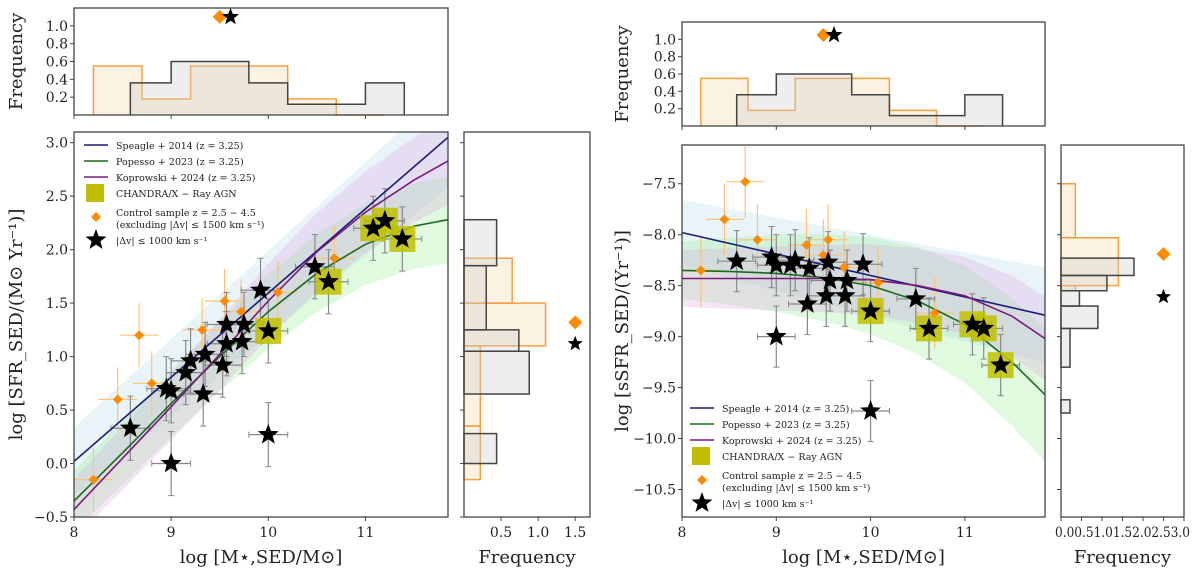 The height and width of the screenshot is (572, 1200). What do you see at coordinates (16, 61) in the screenshot?
I see `top-hist-ylabel: Frequency` at bounding box center [16, 61].